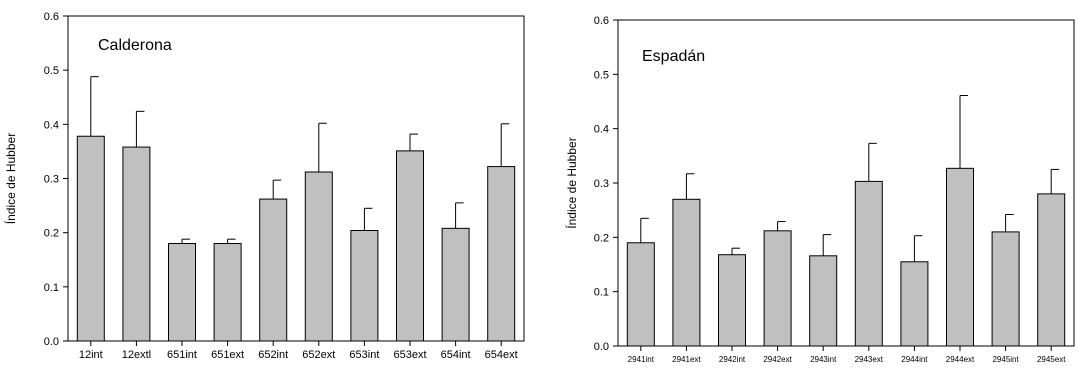 The width and height of the screenshot is (1080, 379). I want to click on x-tick-label: 651int, so click(182, 355).